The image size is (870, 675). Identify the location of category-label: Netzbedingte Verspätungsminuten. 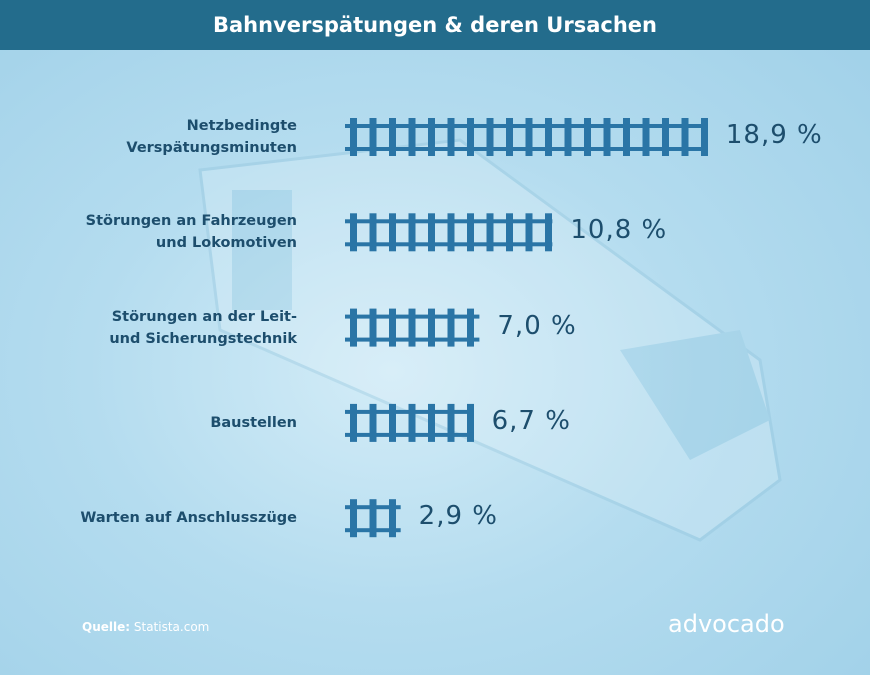
(211, 137).